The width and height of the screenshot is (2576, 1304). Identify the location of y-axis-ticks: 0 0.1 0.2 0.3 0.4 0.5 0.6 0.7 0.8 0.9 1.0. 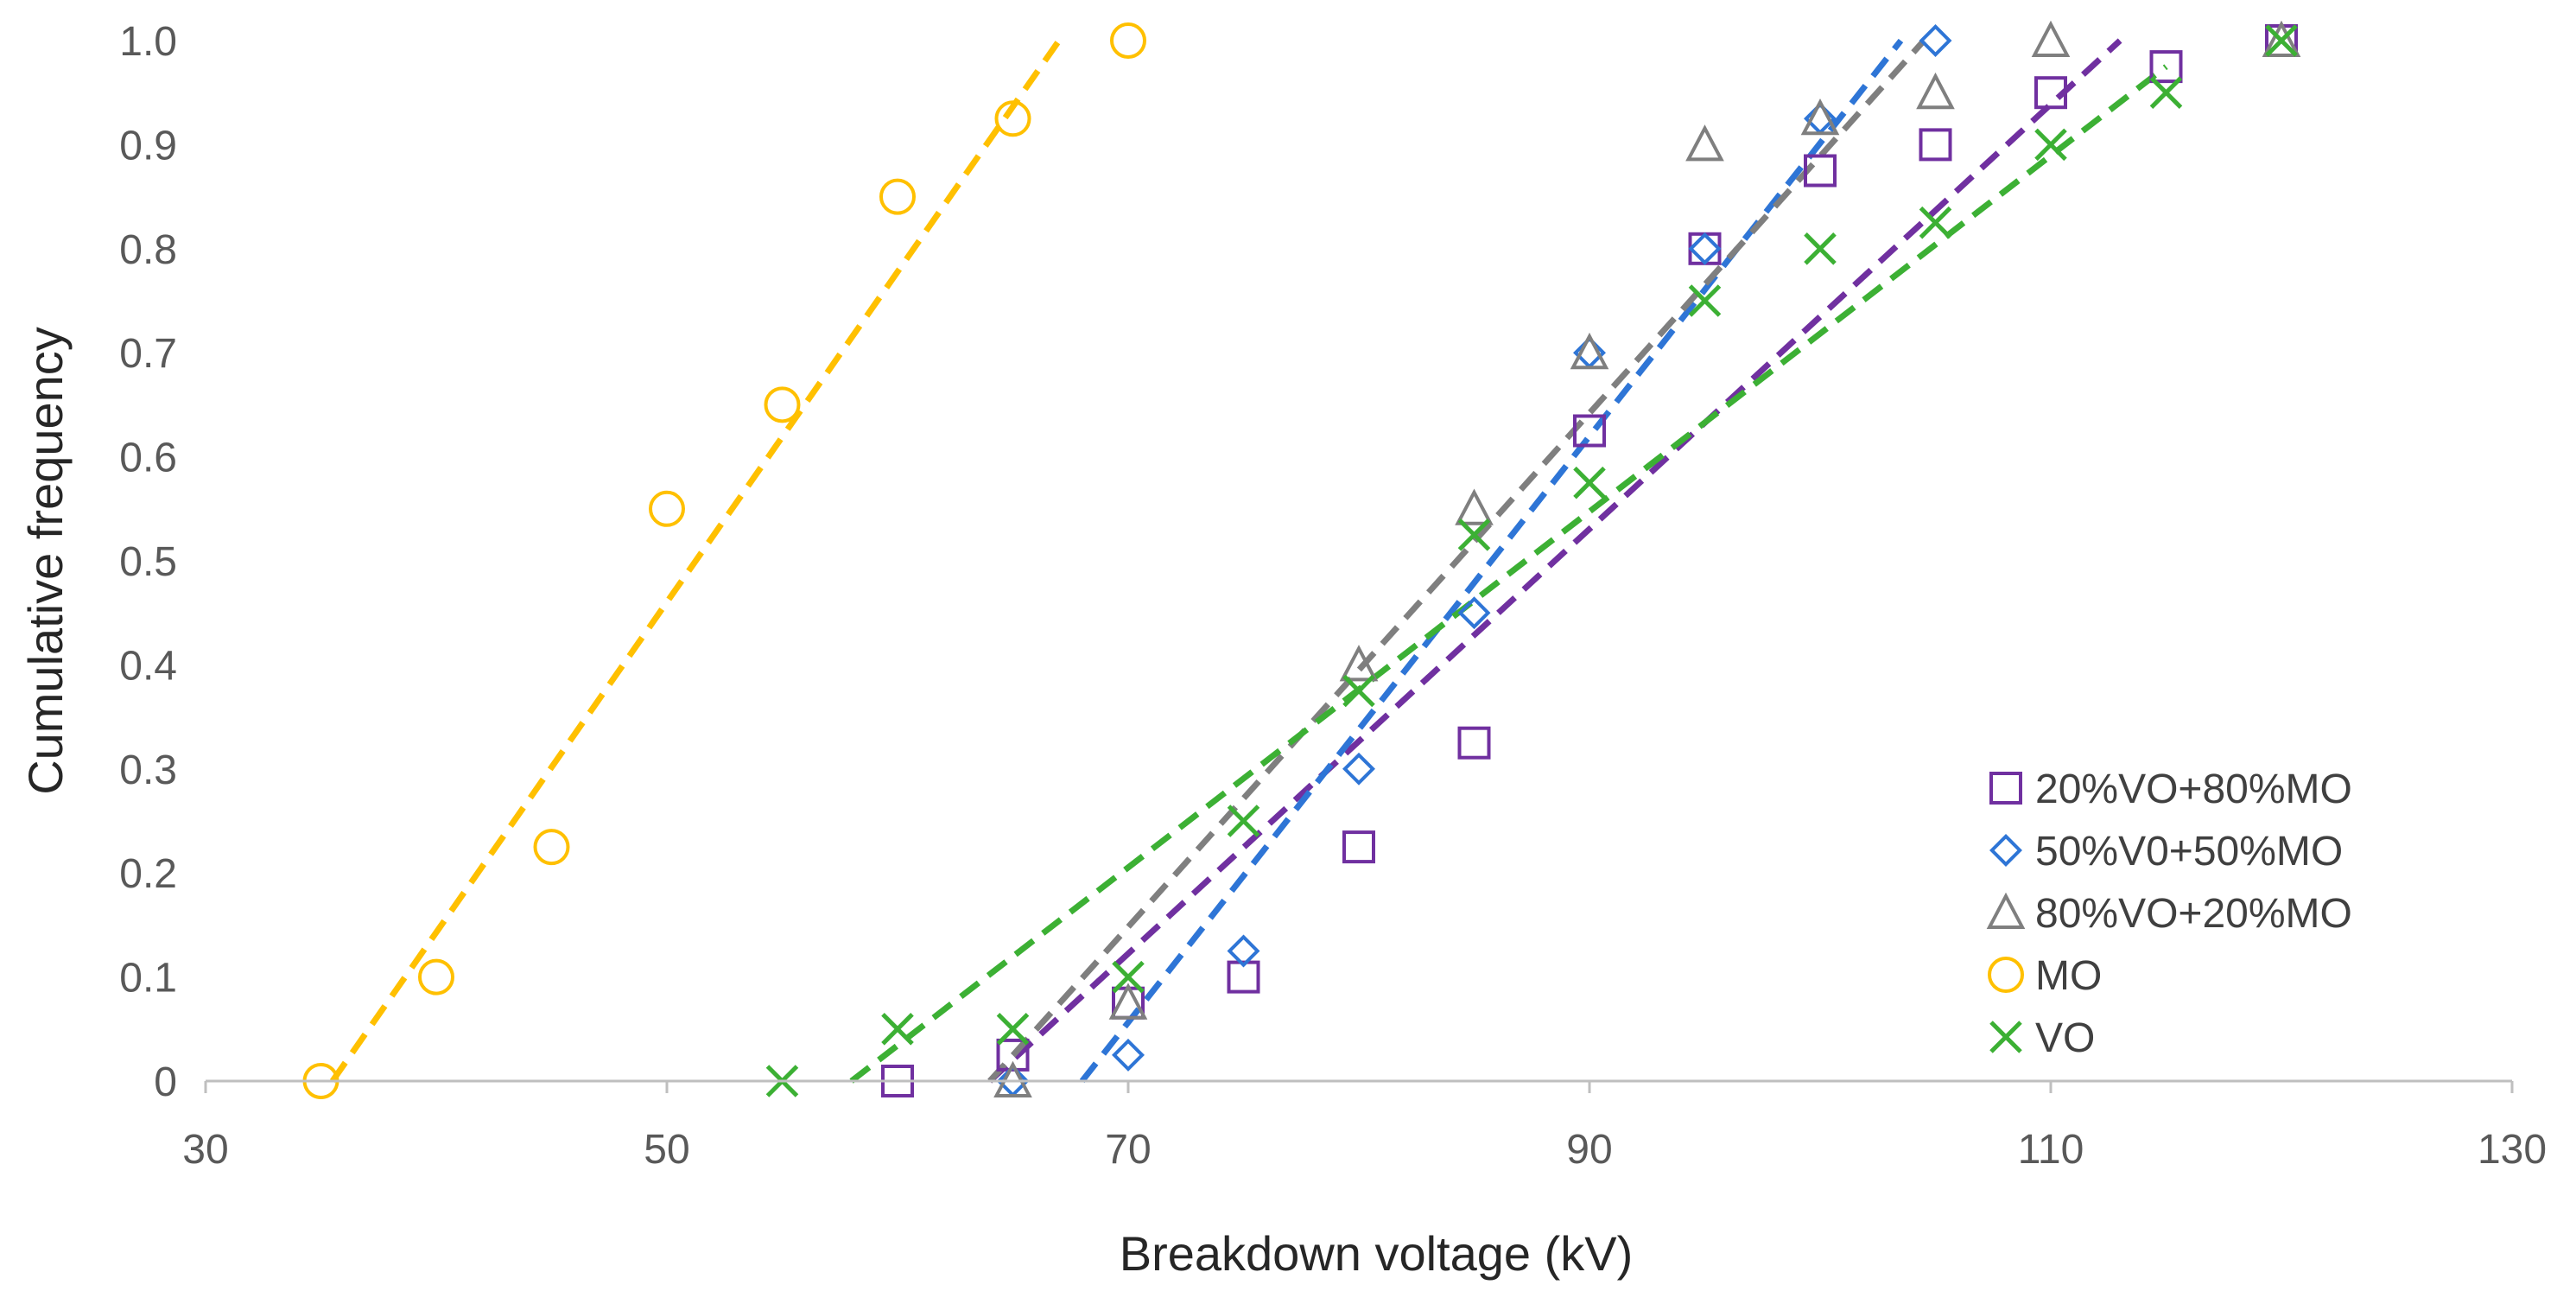
(148, 562).